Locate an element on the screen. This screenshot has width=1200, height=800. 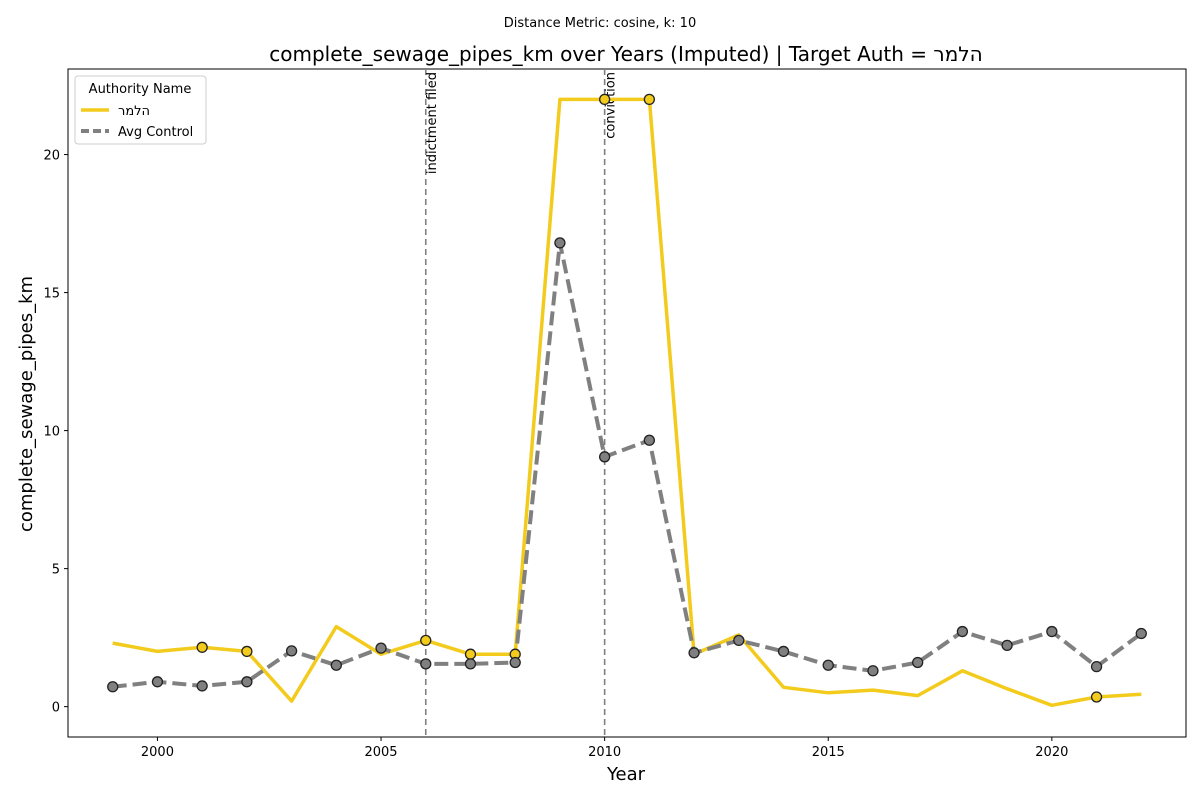
chart-suptitle: Distance Metric: cosine, k: 10 is located at coordinates (600, 23).